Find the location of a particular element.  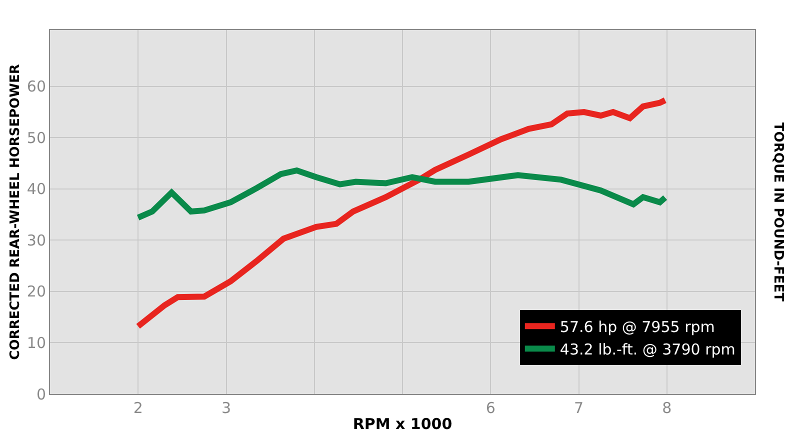

x-tick-label: 8 is located at coordinates (667, 408).